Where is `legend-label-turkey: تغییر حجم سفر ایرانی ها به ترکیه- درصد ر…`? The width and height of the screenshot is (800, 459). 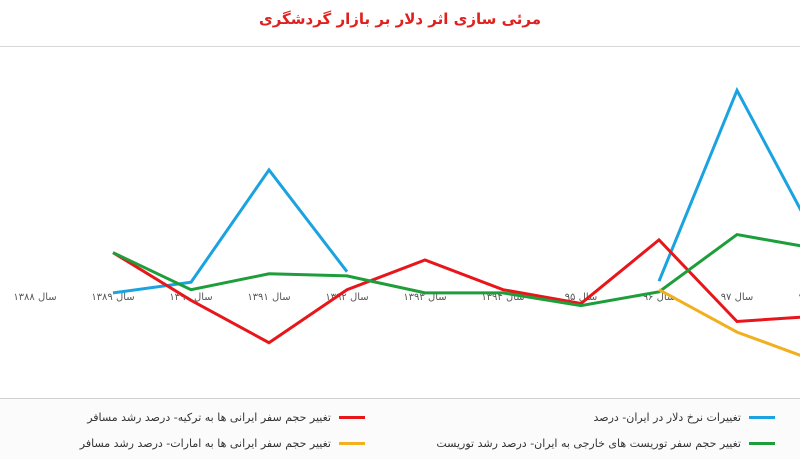 legend-label-turkey: تغییر حجم سفر ایرانی ها به ترکیه- درصد ر… is located at coordinates (209, 417).